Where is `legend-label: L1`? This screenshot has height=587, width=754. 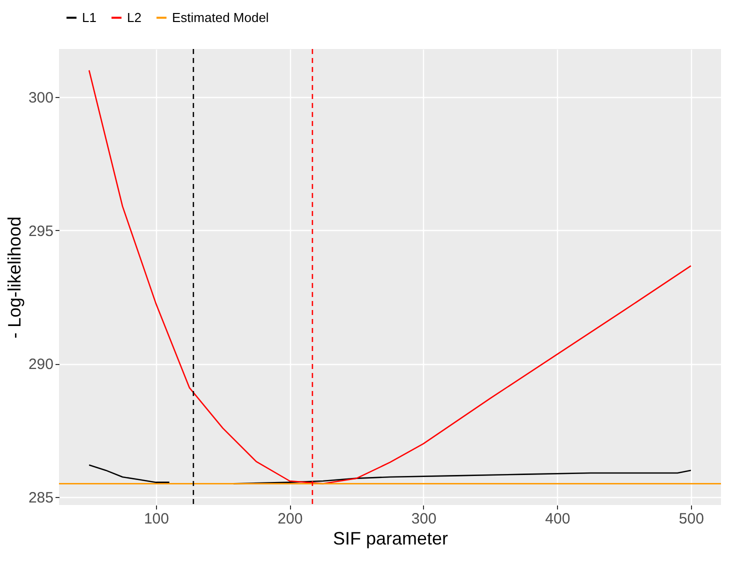
legend-label: L1 is located at coordinates (89, 17).